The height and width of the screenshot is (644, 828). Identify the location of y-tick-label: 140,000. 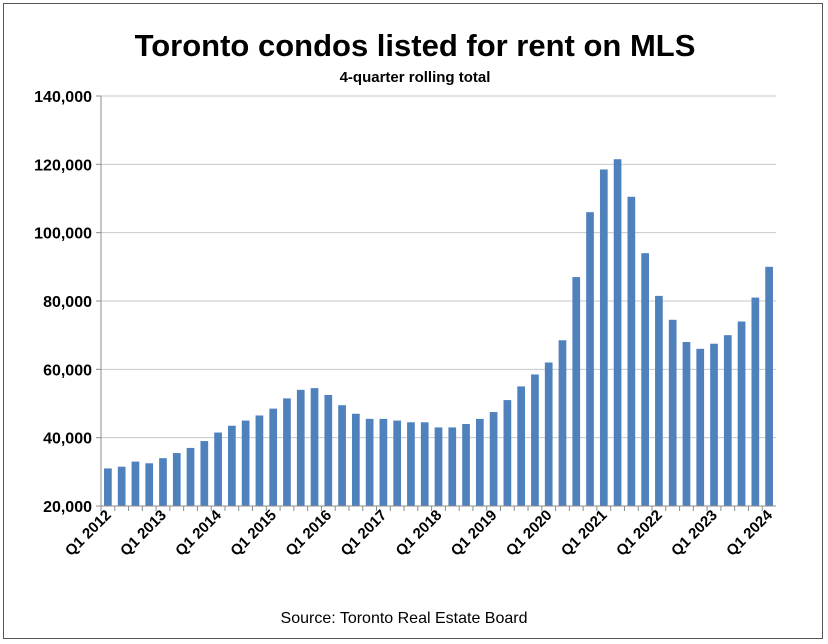
(63, 97).